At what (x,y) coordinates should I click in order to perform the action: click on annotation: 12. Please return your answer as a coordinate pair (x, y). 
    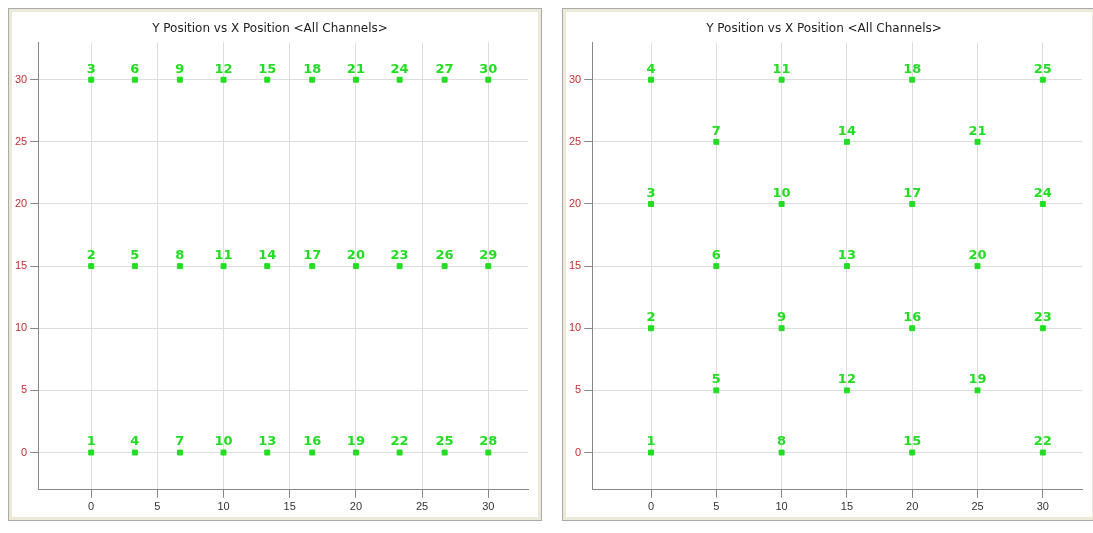
    Looking at the image, I should click on (223, 68).